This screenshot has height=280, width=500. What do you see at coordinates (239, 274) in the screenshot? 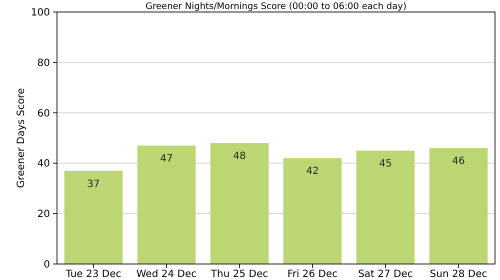
I see `x-tick-label: Thu 25 Dec` at bounding box center [239, 274].